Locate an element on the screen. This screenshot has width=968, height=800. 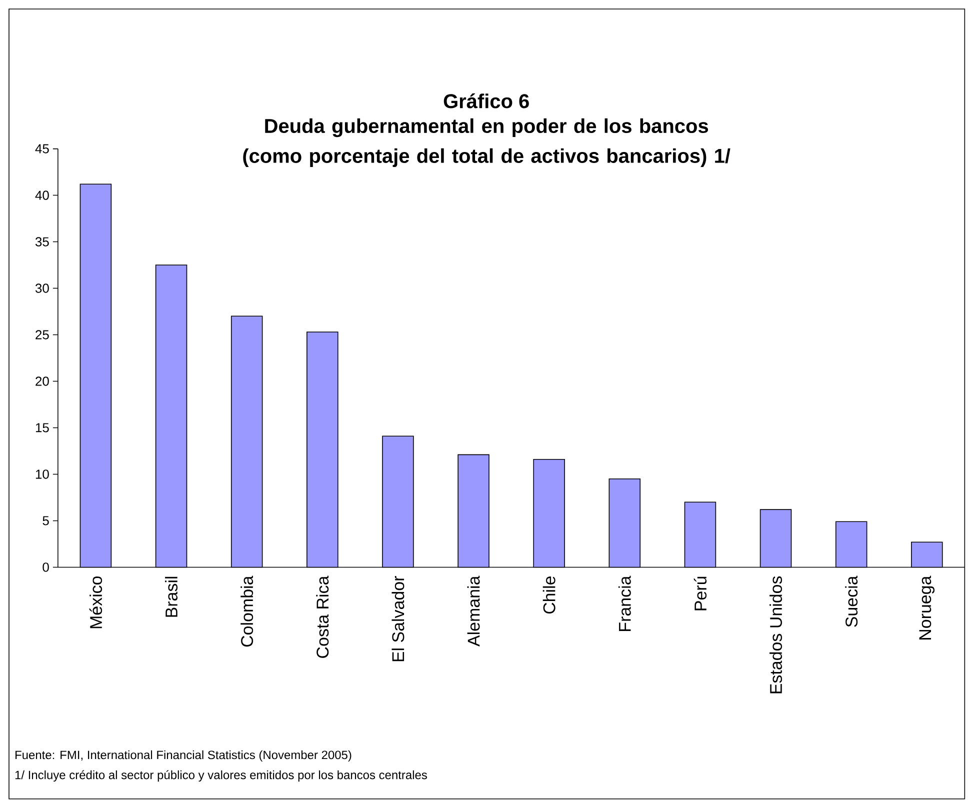
y-tick-label: 25 is located at coordinates (42, 335).